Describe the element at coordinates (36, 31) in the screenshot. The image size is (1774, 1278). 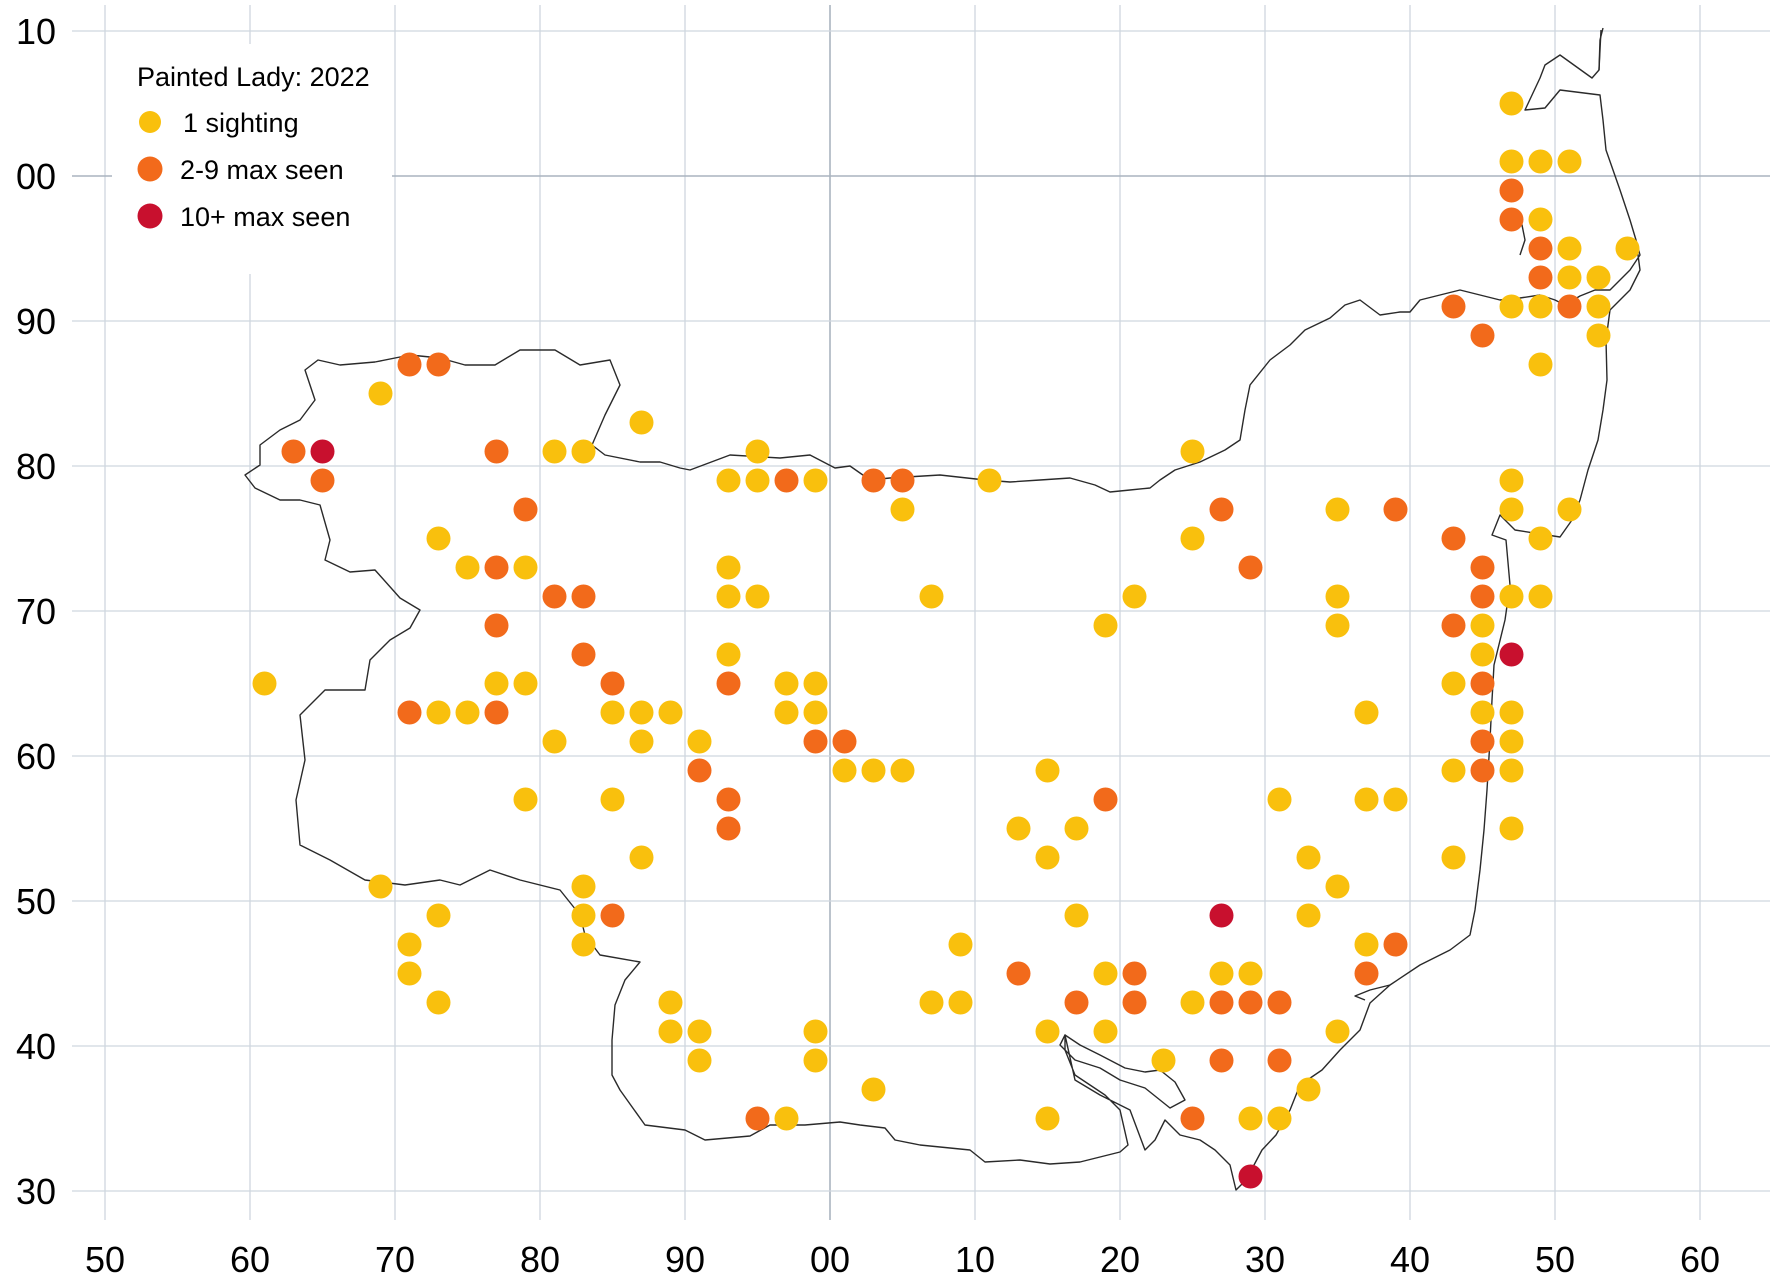
I see `y-tick-label: 10` at that location.